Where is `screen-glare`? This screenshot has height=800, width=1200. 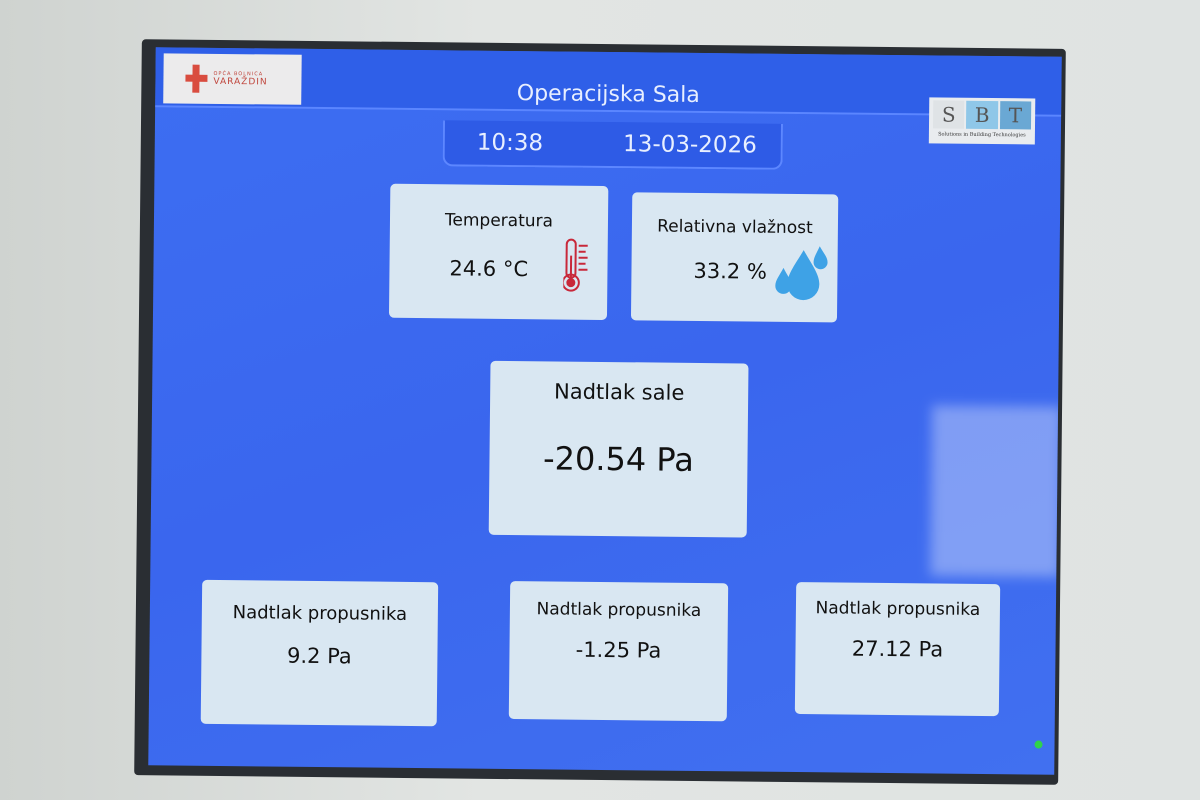
screen-glare is located at coordinates (996, 491).